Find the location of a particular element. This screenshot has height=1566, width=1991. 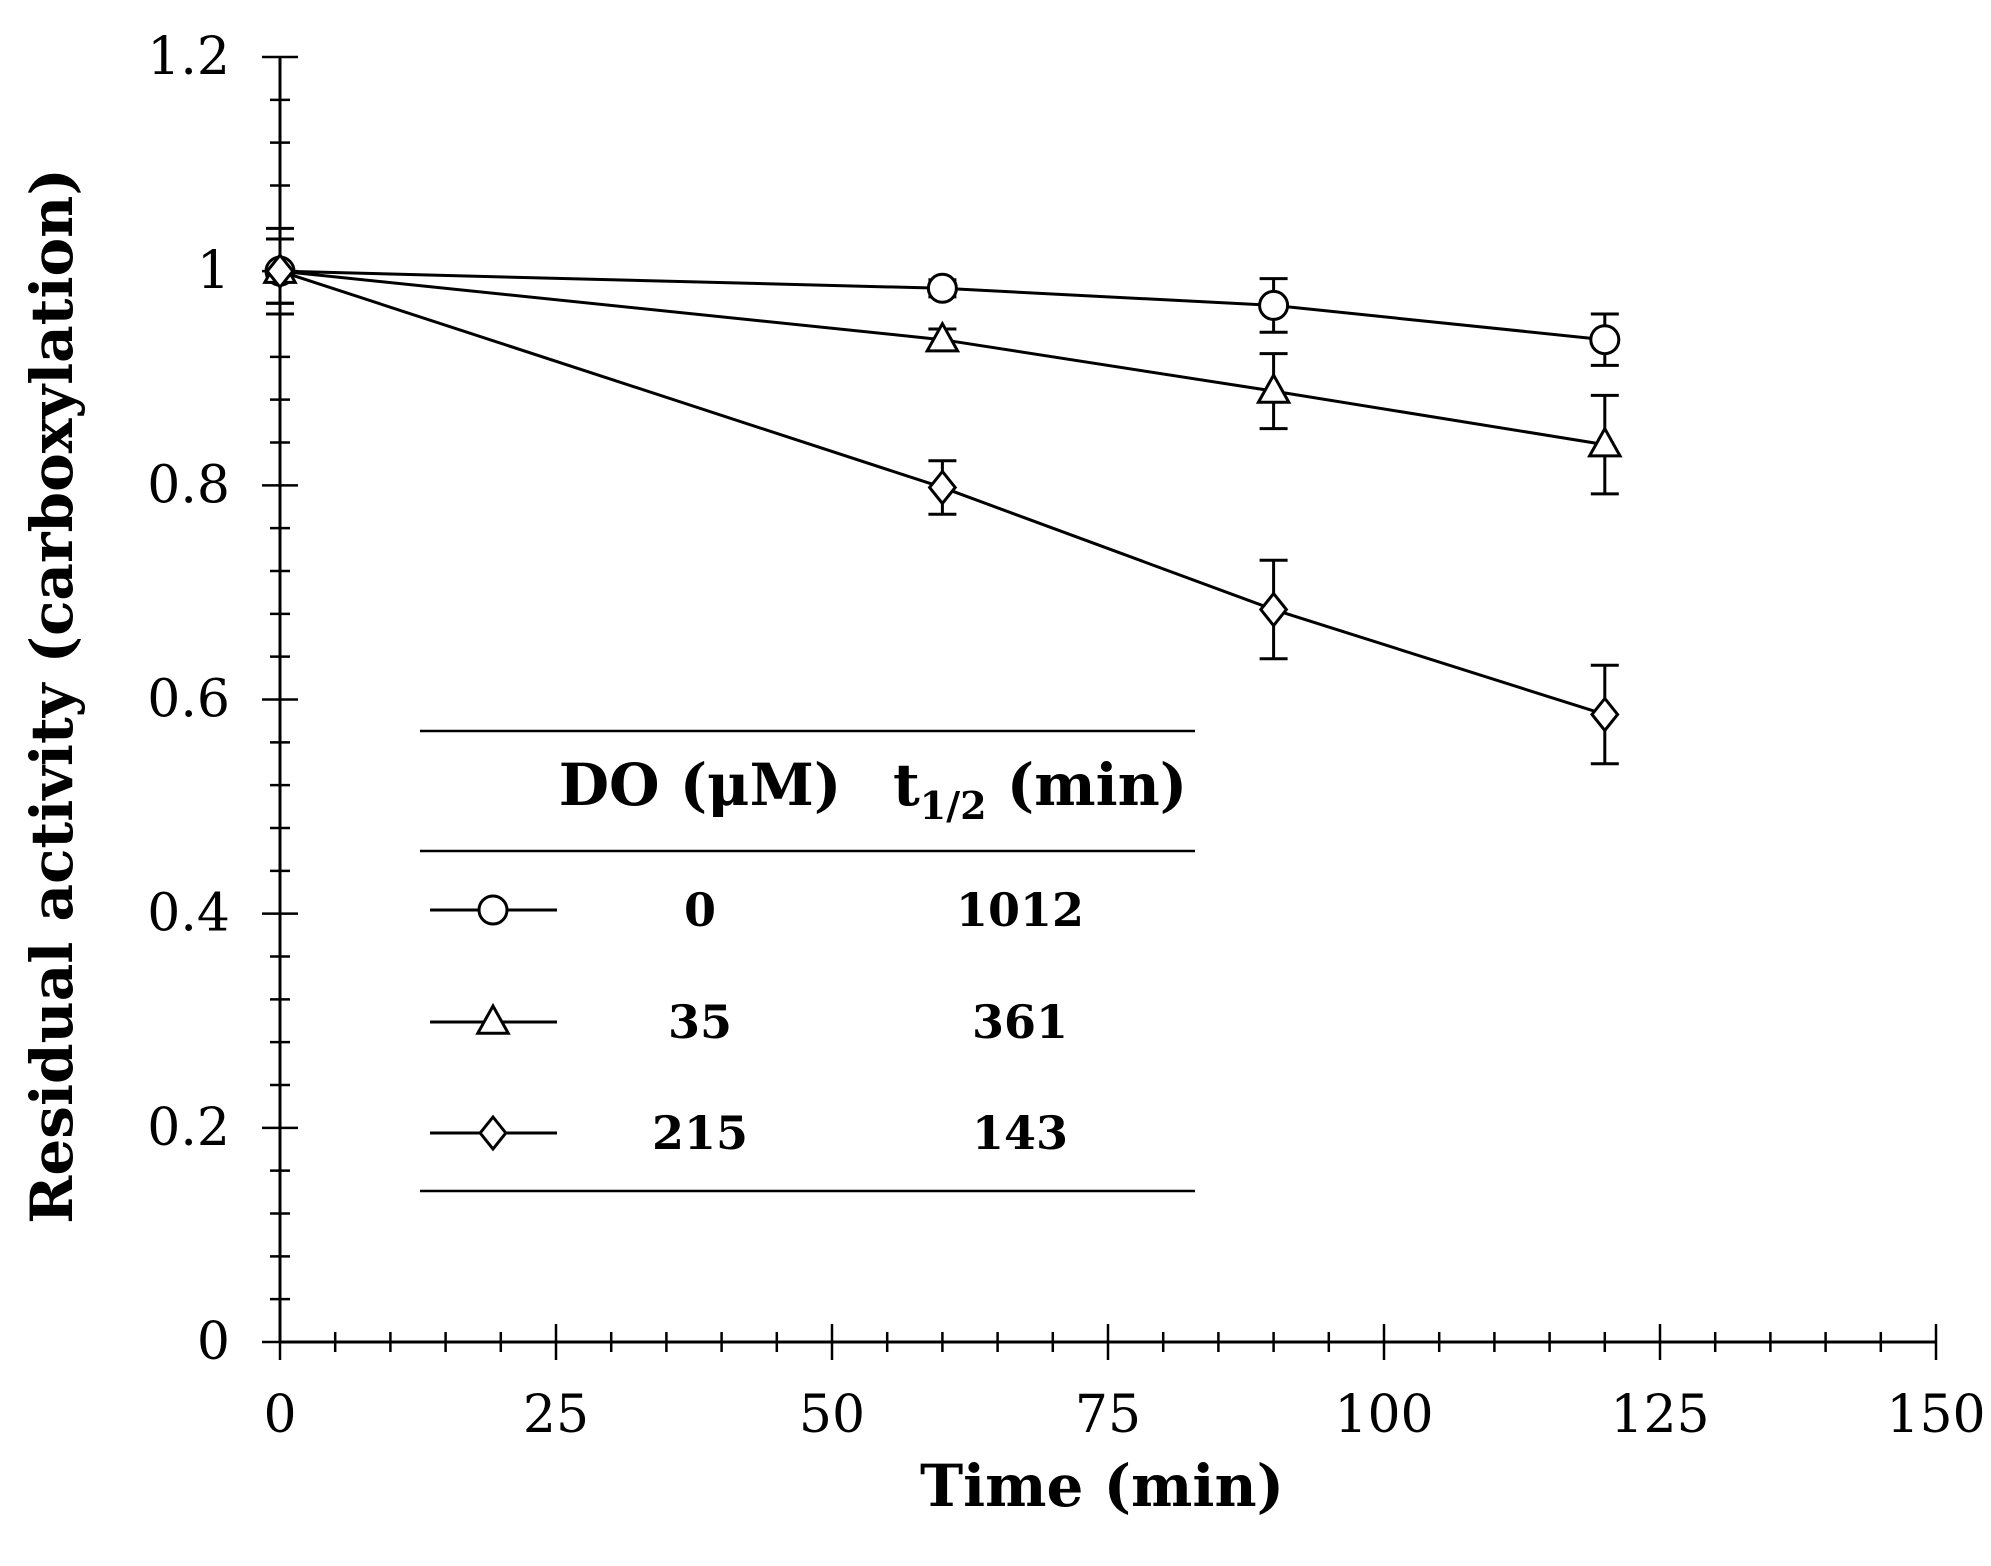

series-circle is located at coordinates (942, 302).